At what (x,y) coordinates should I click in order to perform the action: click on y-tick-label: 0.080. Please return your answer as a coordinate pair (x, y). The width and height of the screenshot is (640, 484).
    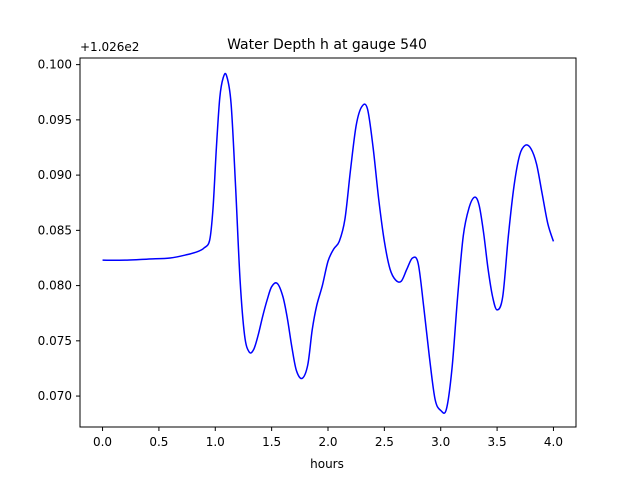
    Looking at the image, I should click on (55, 286).